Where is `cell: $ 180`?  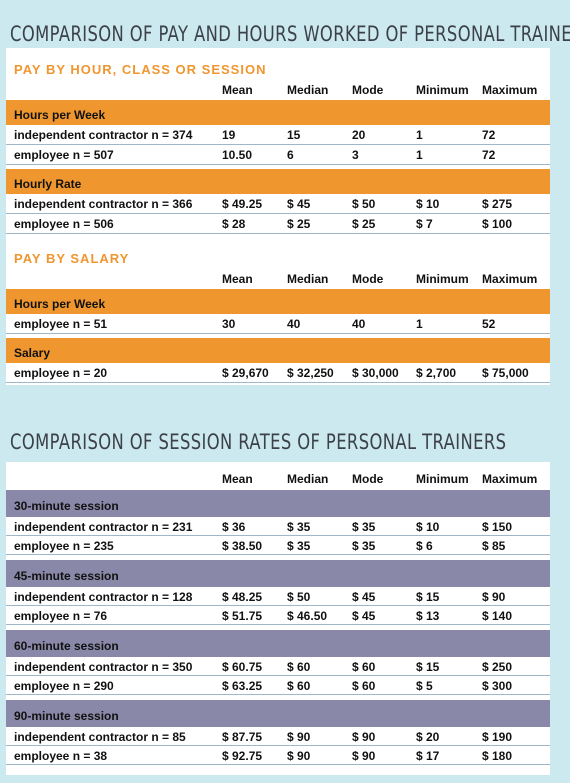
cell: $ 180 is located at coordinates (497, 755).